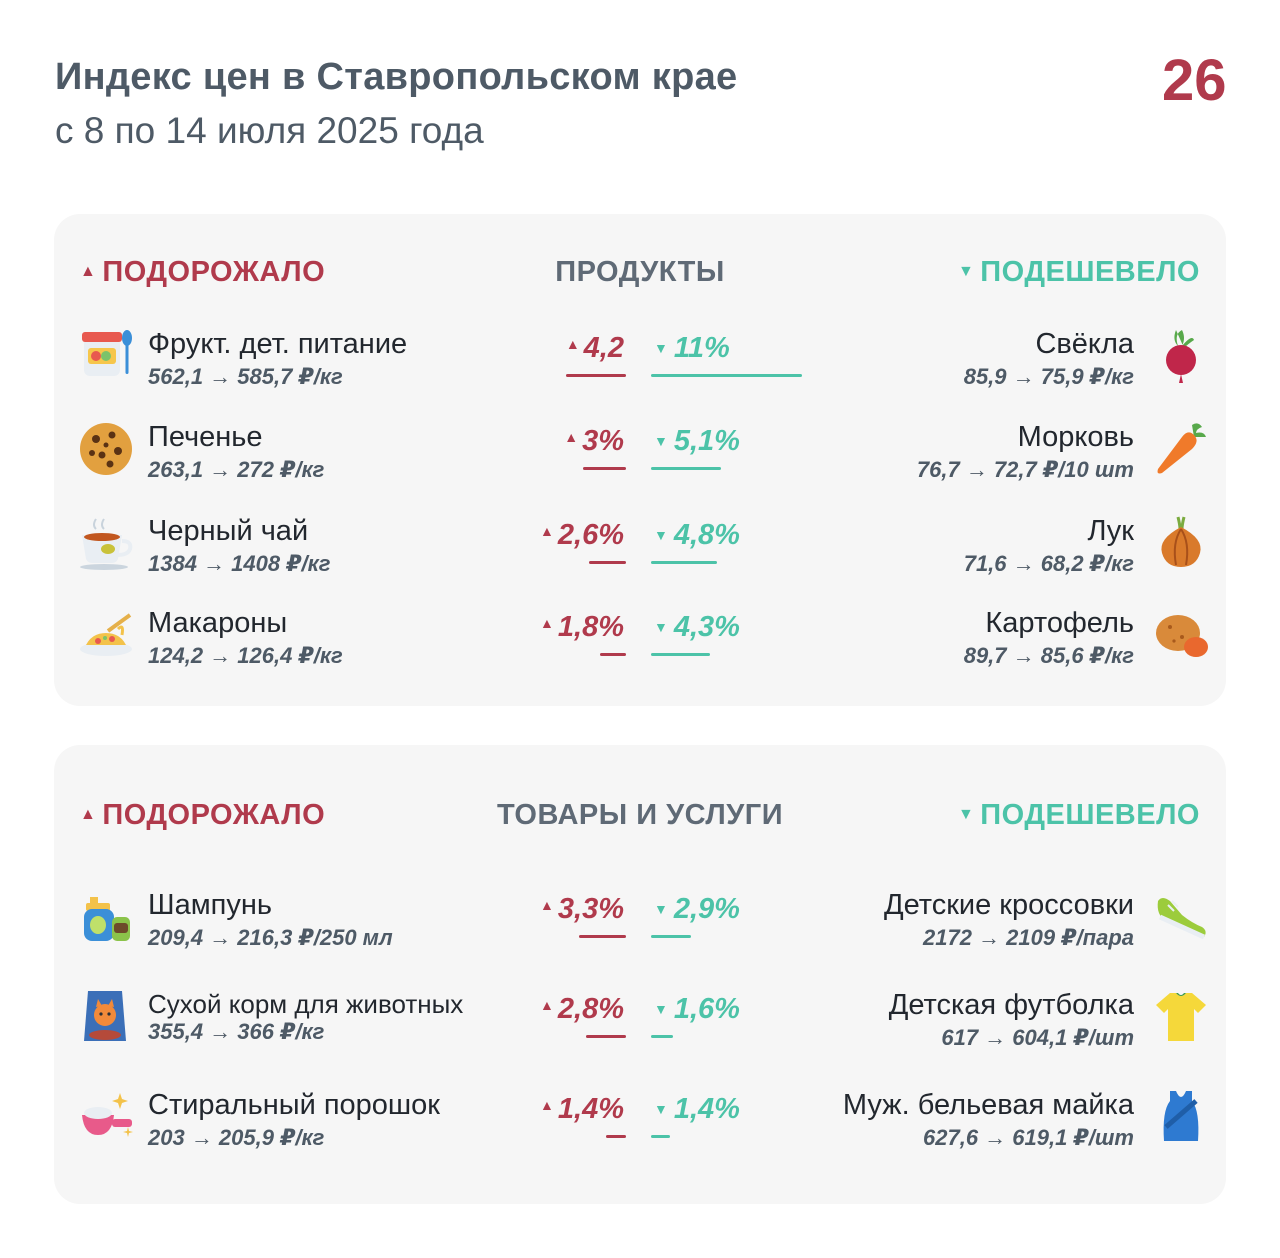  What do you see at coordinates (590, 1009) in the screenshot?
I see `increase-percent-value: 2,8%` at bounding box center [590, 1009].